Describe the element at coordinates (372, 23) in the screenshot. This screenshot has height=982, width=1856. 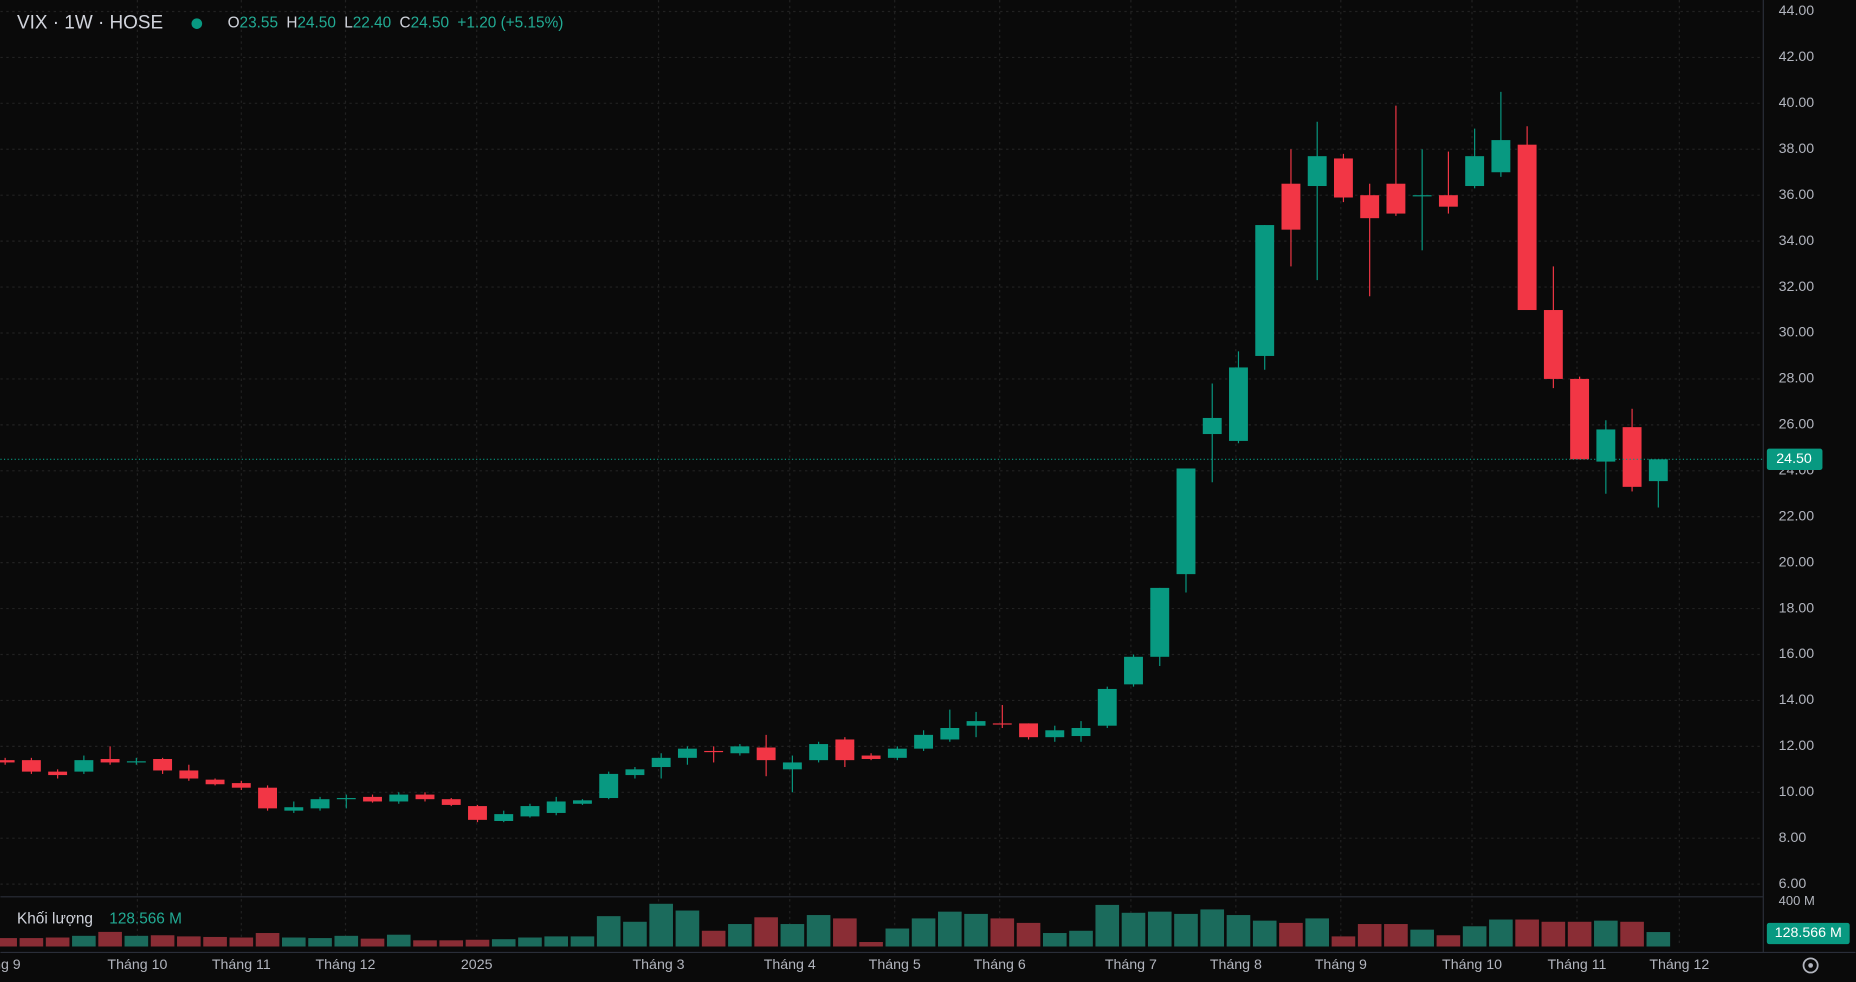
I see `legend-value: 22.40` at that location.